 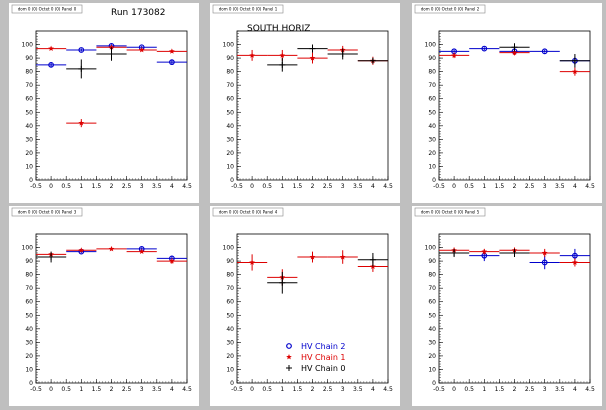 What do you see at coordinates (111, 308) in the screenshot?
I see `plot-frame` at bounding box center [111, 308].